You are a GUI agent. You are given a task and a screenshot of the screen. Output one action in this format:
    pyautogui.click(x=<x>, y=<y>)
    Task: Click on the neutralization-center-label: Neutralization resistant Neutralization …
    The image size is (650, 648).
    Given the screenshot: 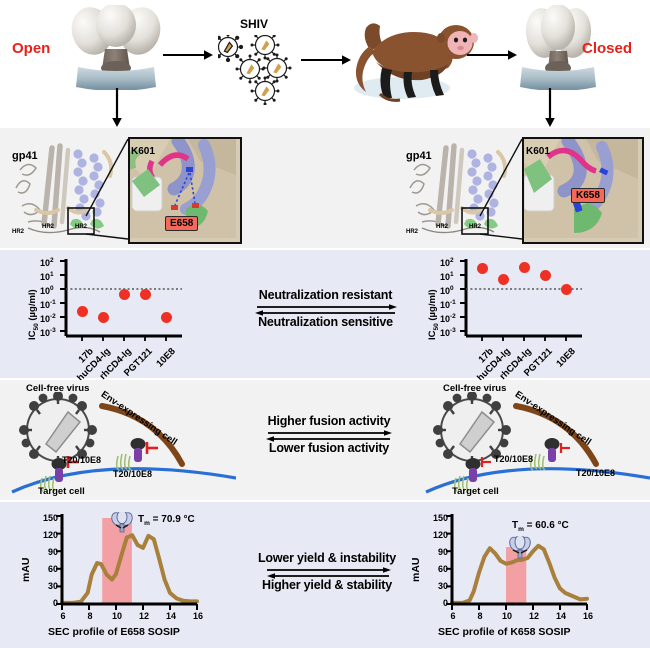 What is the action you would take?
    pyautogui.click(x=325, y=308)
    